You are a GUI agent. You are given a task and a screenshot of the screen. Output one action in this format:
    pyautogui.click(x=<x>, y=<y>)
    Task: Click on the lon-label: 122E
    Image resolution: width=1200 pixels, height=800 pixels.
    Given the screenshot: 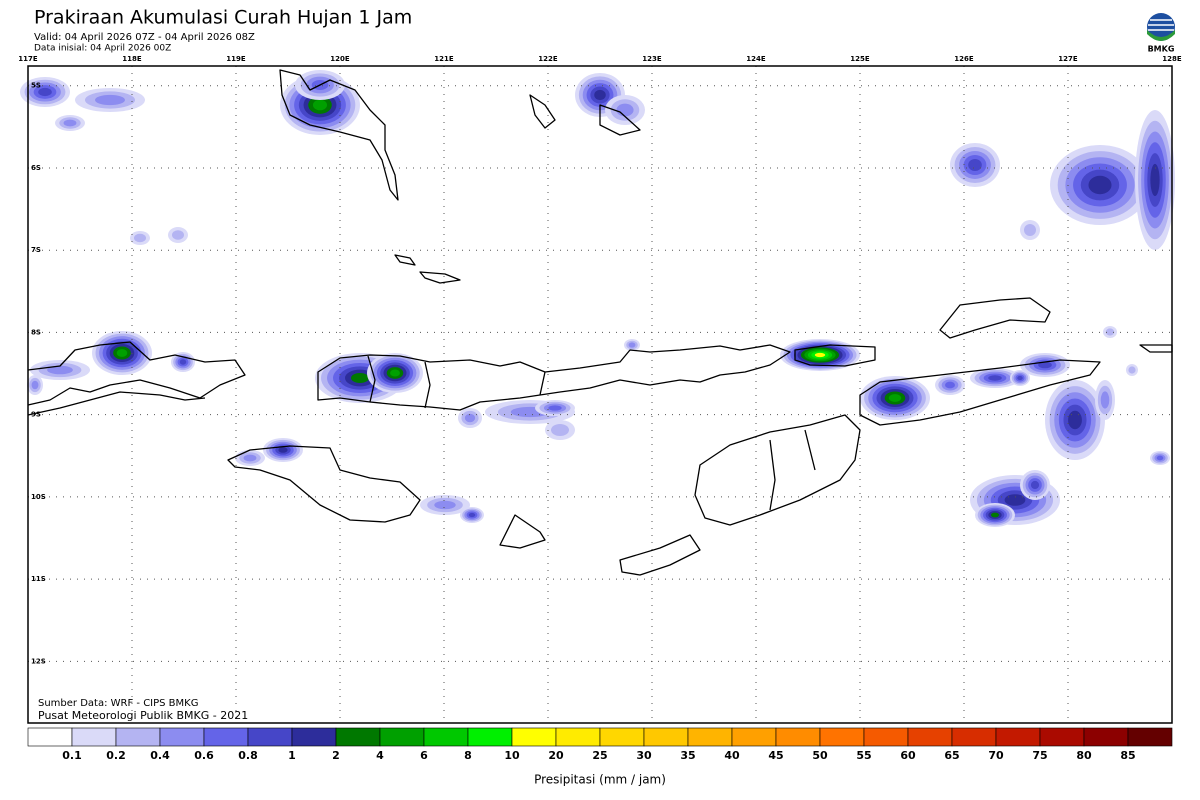 What is the action you would take?
    pyautogui.click(x=548, y=59)
    